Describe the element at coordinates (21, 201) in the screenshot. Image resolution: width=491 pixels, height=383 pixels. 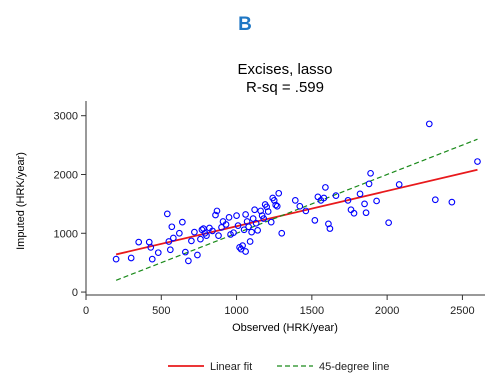
I see `y-axis-label: Imputed (HRK/year)` at that location.